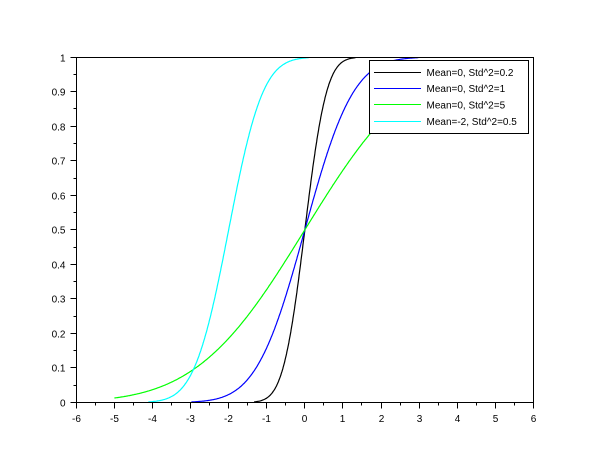 The width and height of the screenshot is (610, 460). Describe the element at coordinates (470, 73) in the screenshot. I see `svg-text: Mean=0, Std^2=0.2` at that location.